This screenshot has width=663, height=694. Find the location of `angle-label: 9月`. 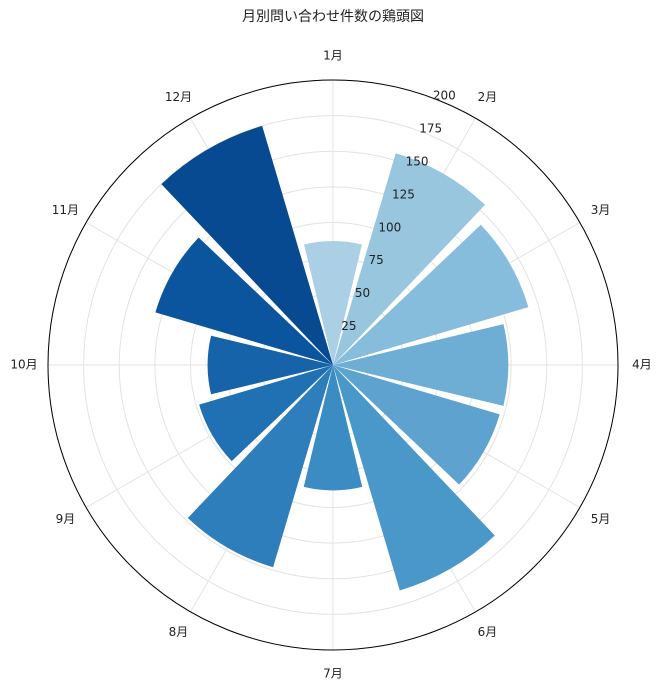

angle-label: 9月 is located at coordinates (66, 519).